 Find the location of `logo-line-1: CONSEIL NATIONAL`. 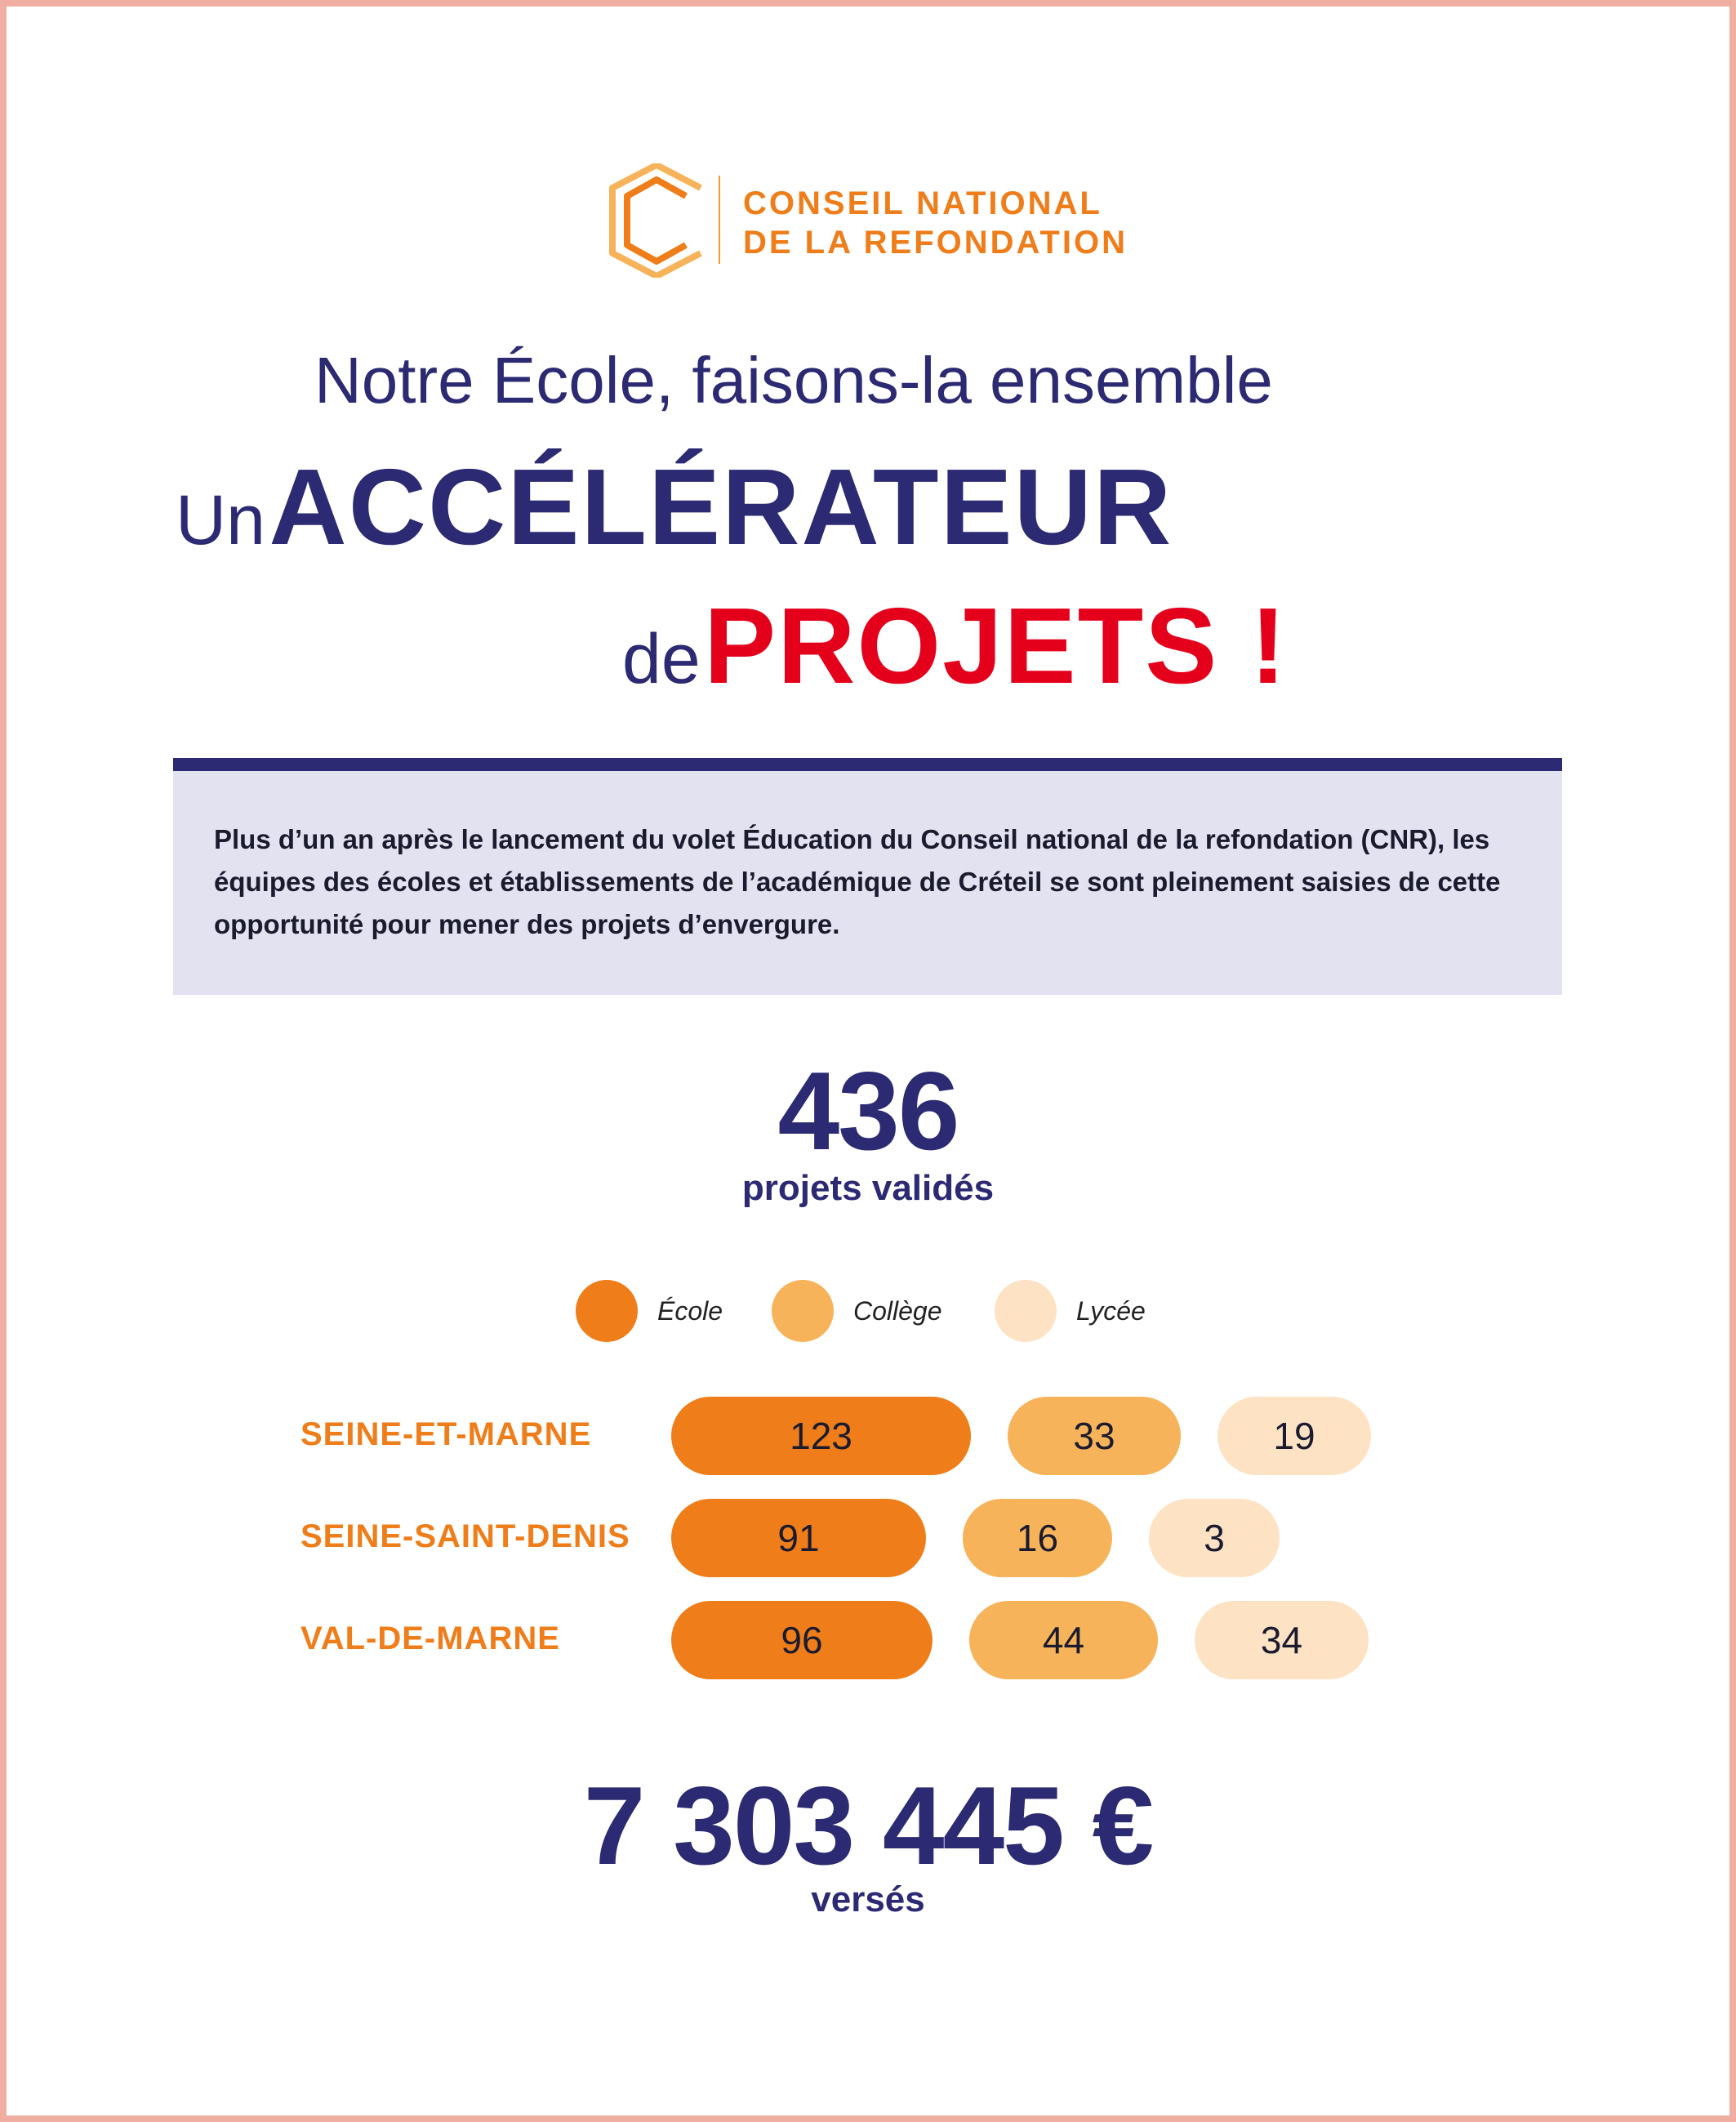

logo-line-1: CONSEIL NATIONAL is located at coordinates (922, 203).